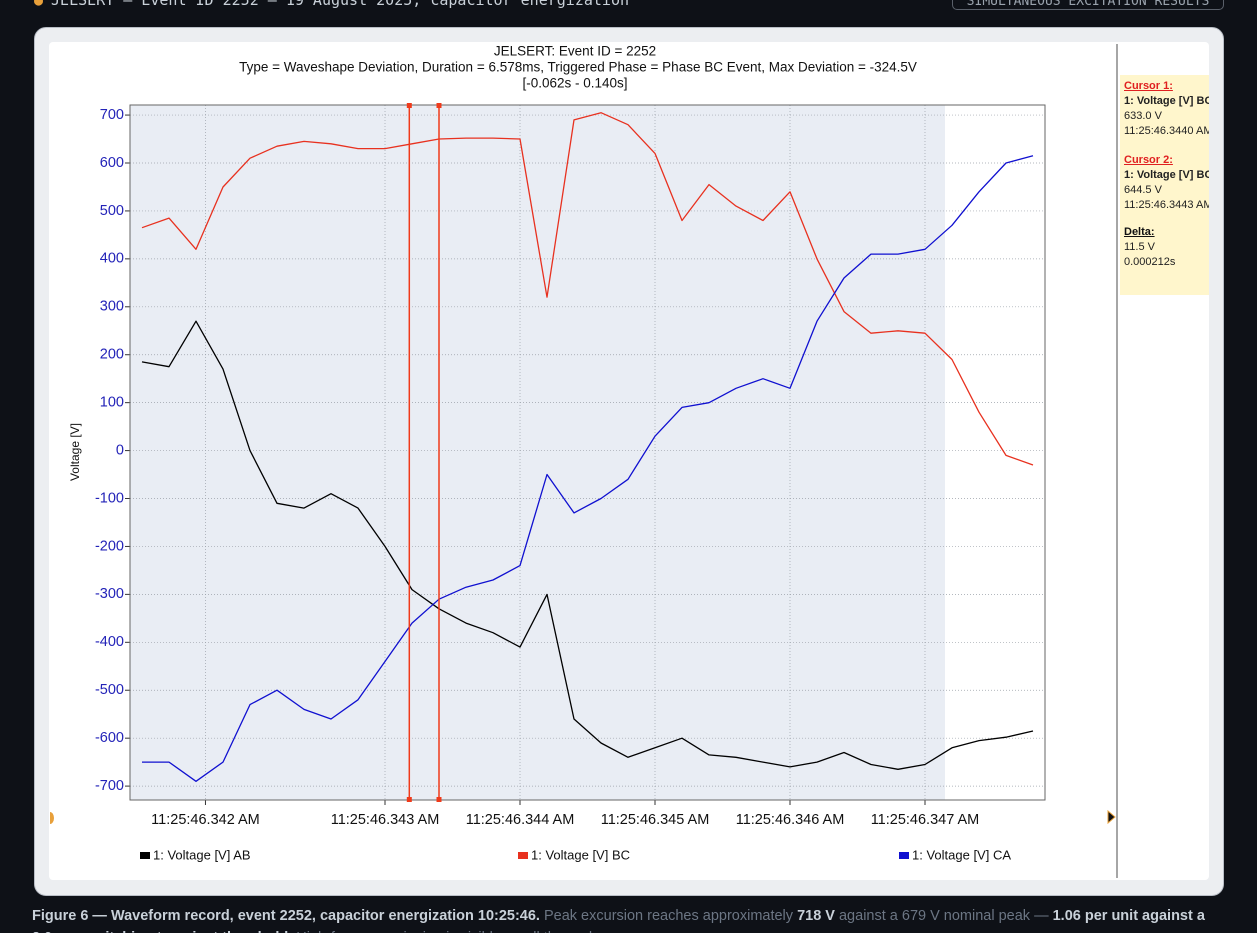  I want to click on y-tick-label: 0, so click(120, 450).